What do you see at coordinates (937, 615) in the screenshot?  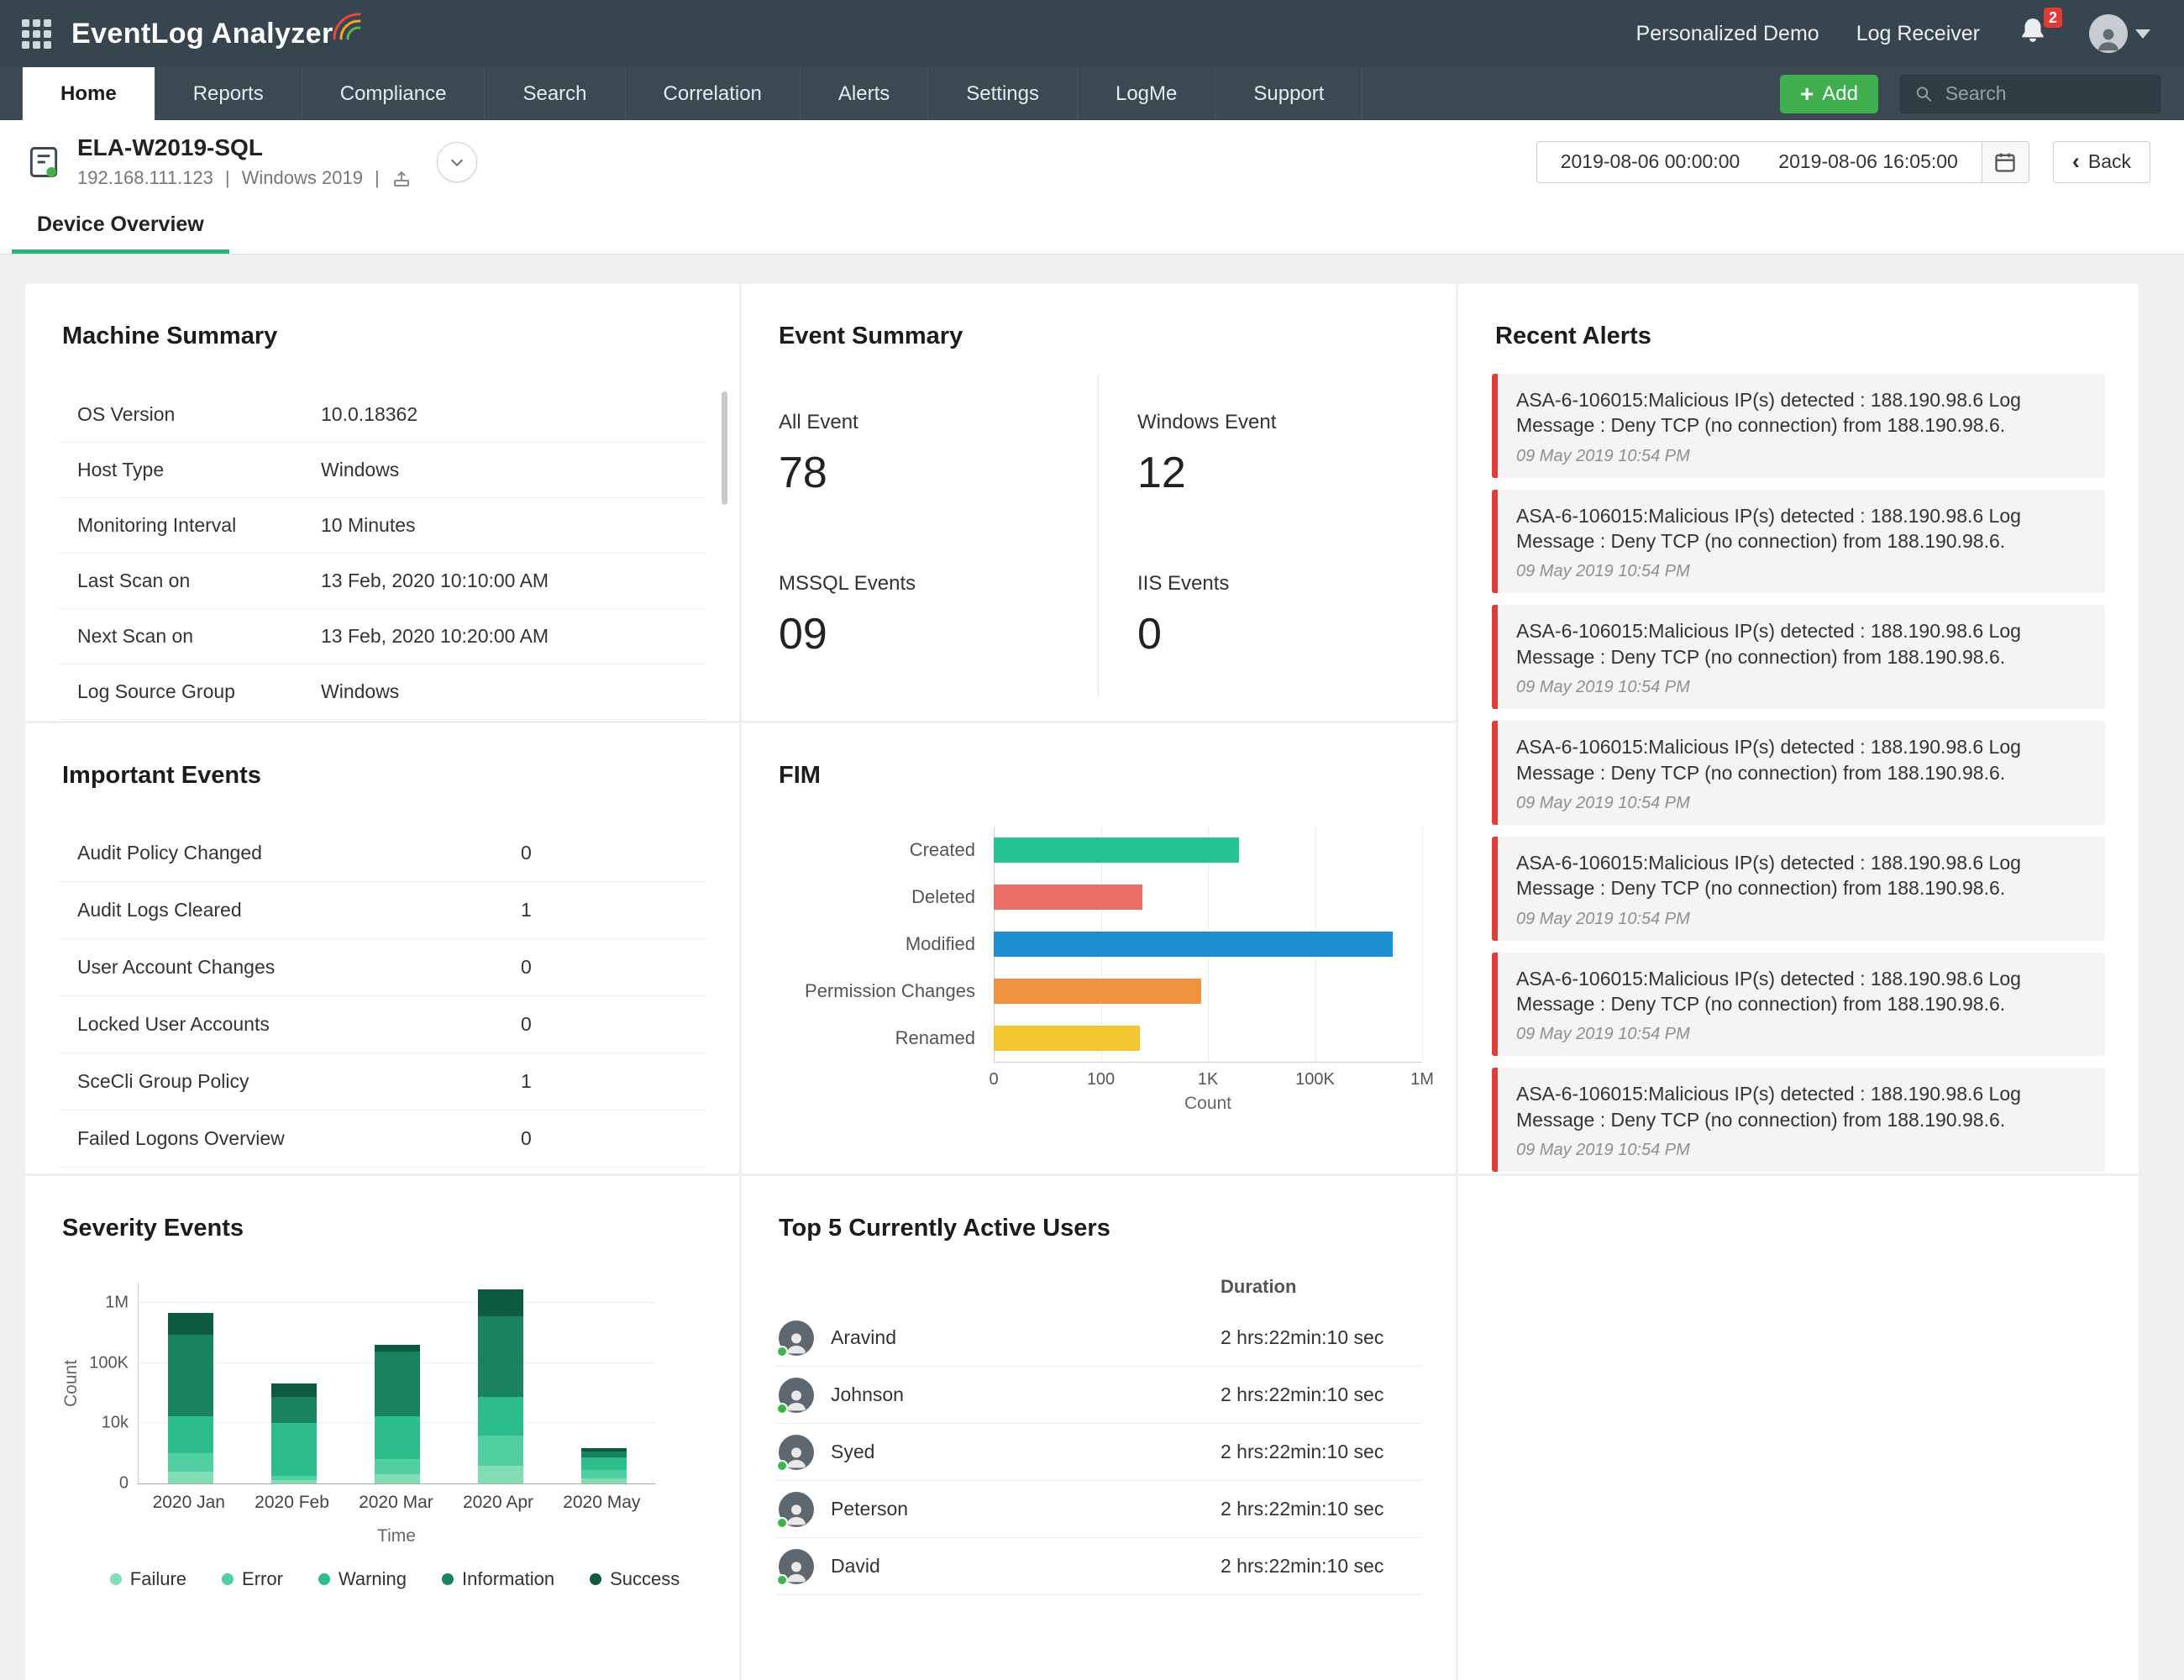 I see `event-summary-item-mssql-events: MSSQL Events 09` at bounding box center [937, 615].